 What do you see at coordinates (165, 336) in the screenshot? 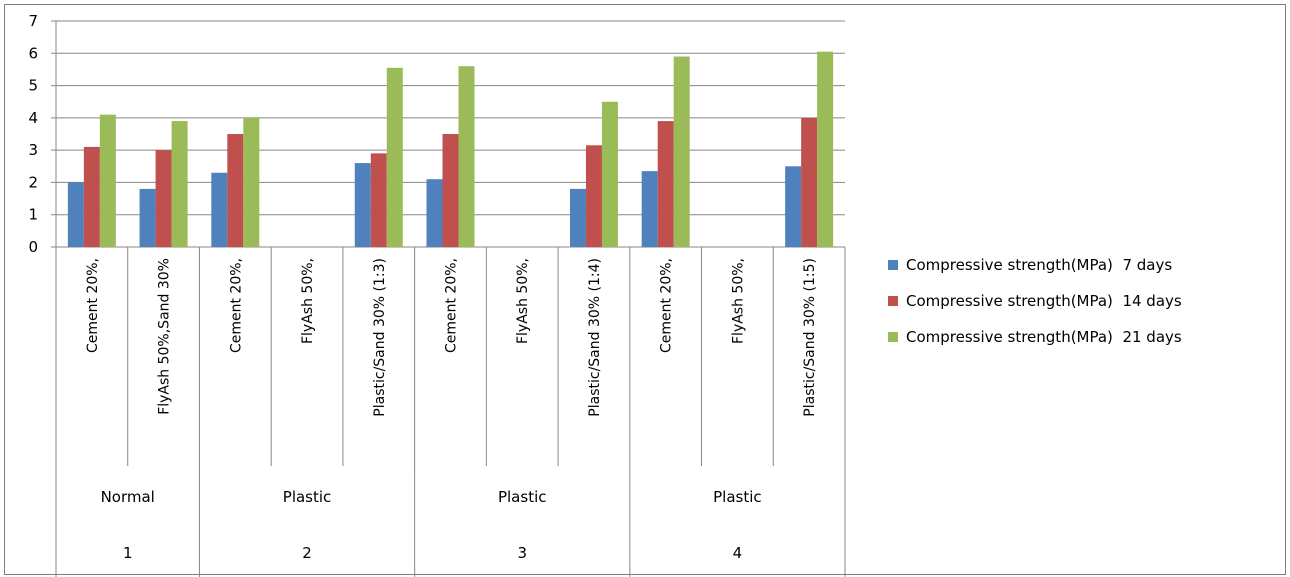
I see `category-label-2: FlyAsh 50%,Sand 30%` at bounding box center [165, 336].